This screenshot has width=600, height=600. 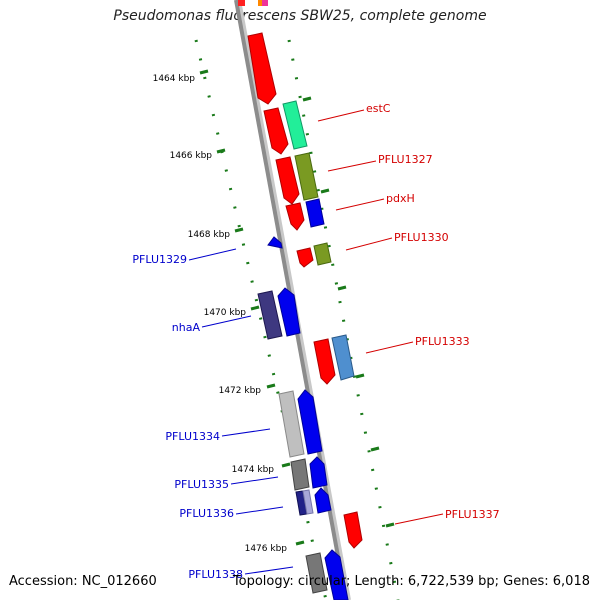 What do you see at coordinates (472, 514) in the screenshot?
I see `gene-label-forward: PFLU1337` at bounding box center [472, 514].